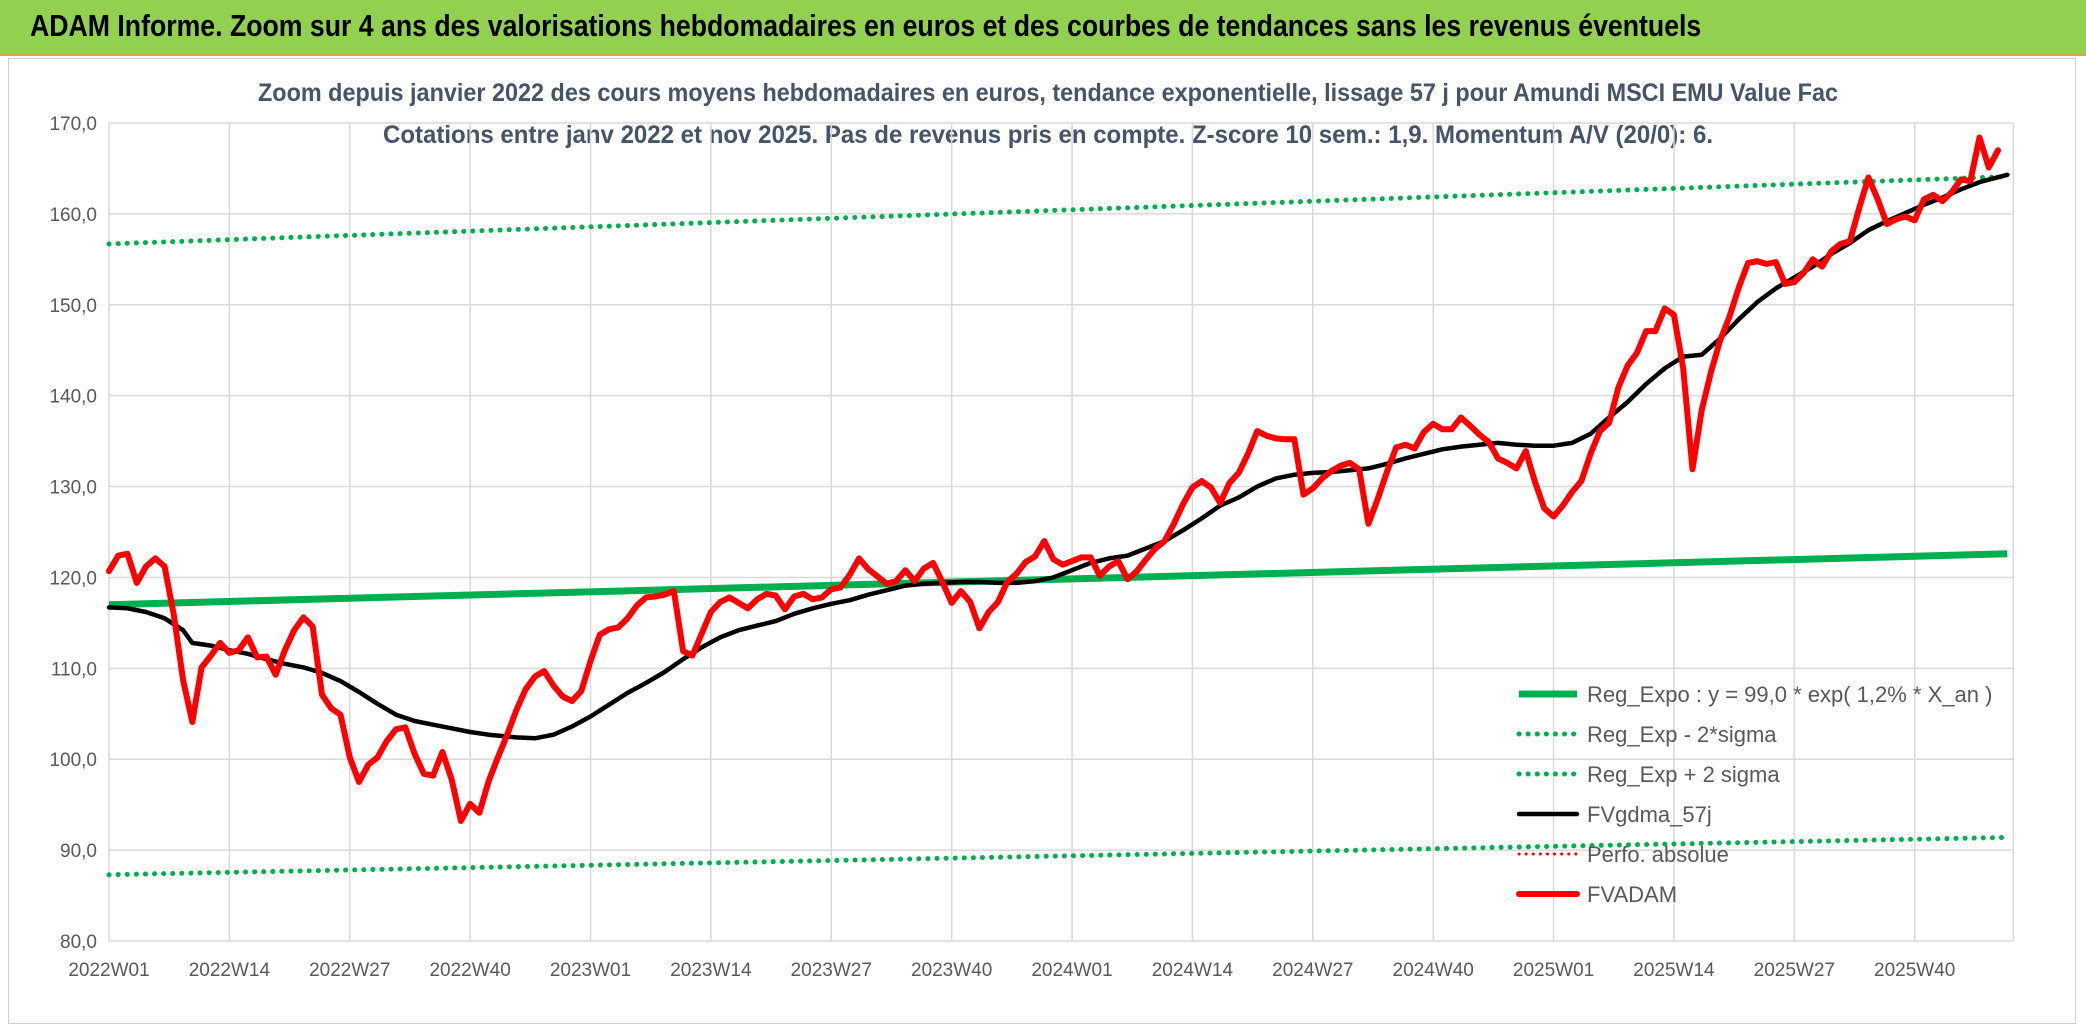  What do you see at coordinates (1914, 970) in the screenshot?
I see `x-tick-label: 2025W40` at bounding box center [1914, 970].